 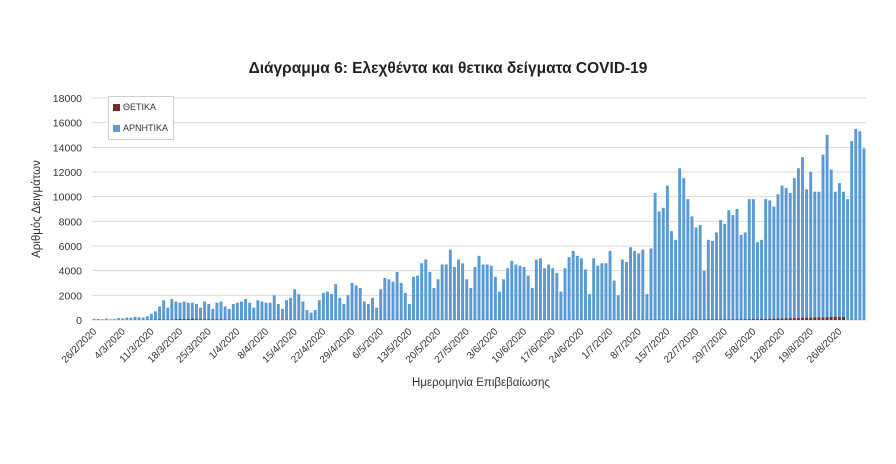 I want to click on x-tick-label: 26/2/2020, so click(x=80, y=346).